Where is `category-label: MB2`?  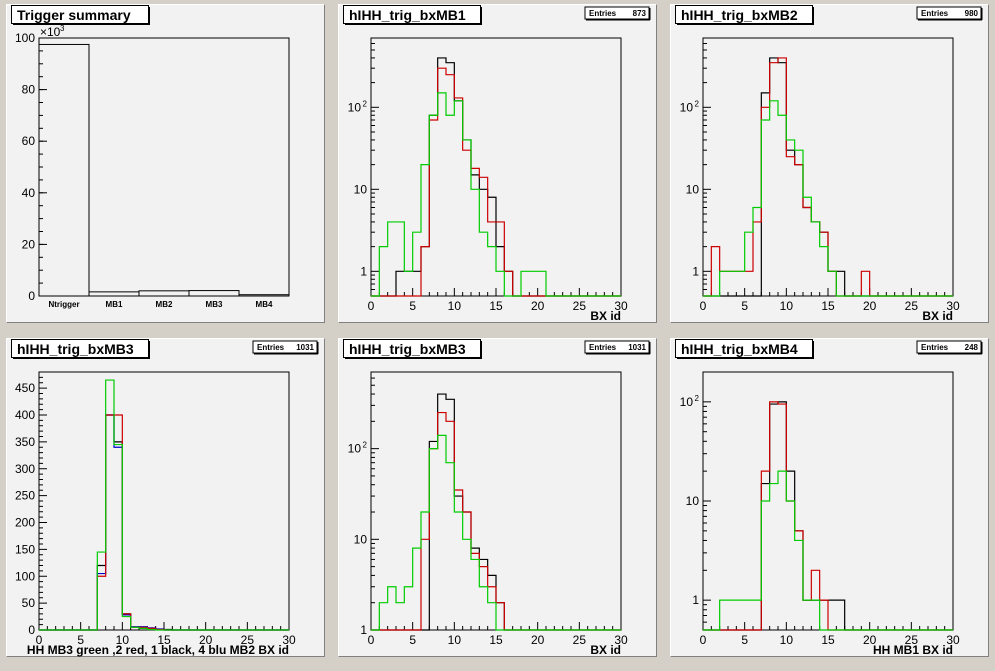
category-label: MB2 is located at coordinates (164, 304).